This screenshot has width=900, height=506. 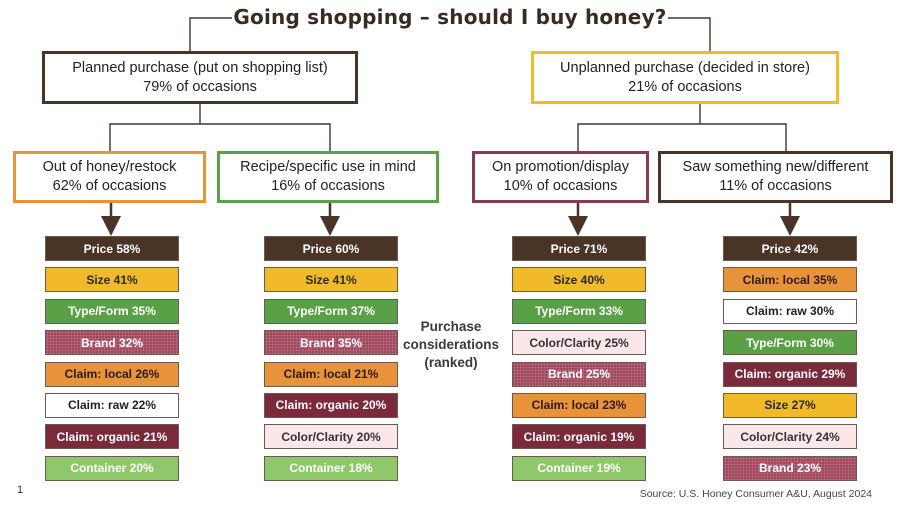 I want to click on planned-purchase-share: 79% of occasions, so click(x=200, y=86).